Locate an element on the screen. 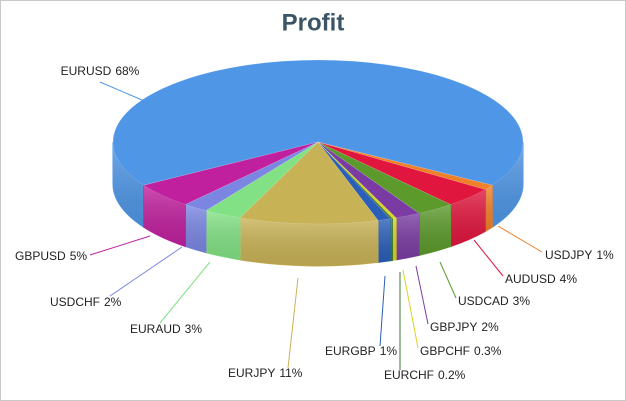 The height and width of the screenshot is (401, 626). slice-label-value: 4% is located at coordinates (569, 279).